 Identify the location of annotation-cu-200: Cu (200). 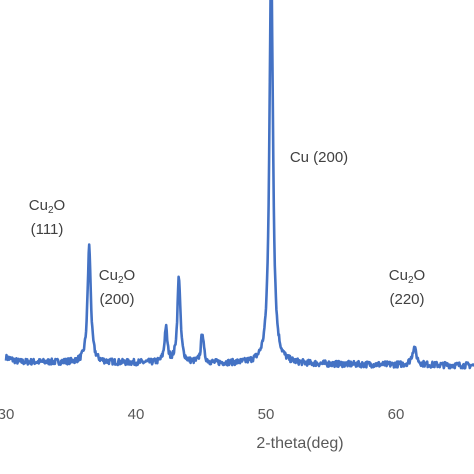
(319, 158).